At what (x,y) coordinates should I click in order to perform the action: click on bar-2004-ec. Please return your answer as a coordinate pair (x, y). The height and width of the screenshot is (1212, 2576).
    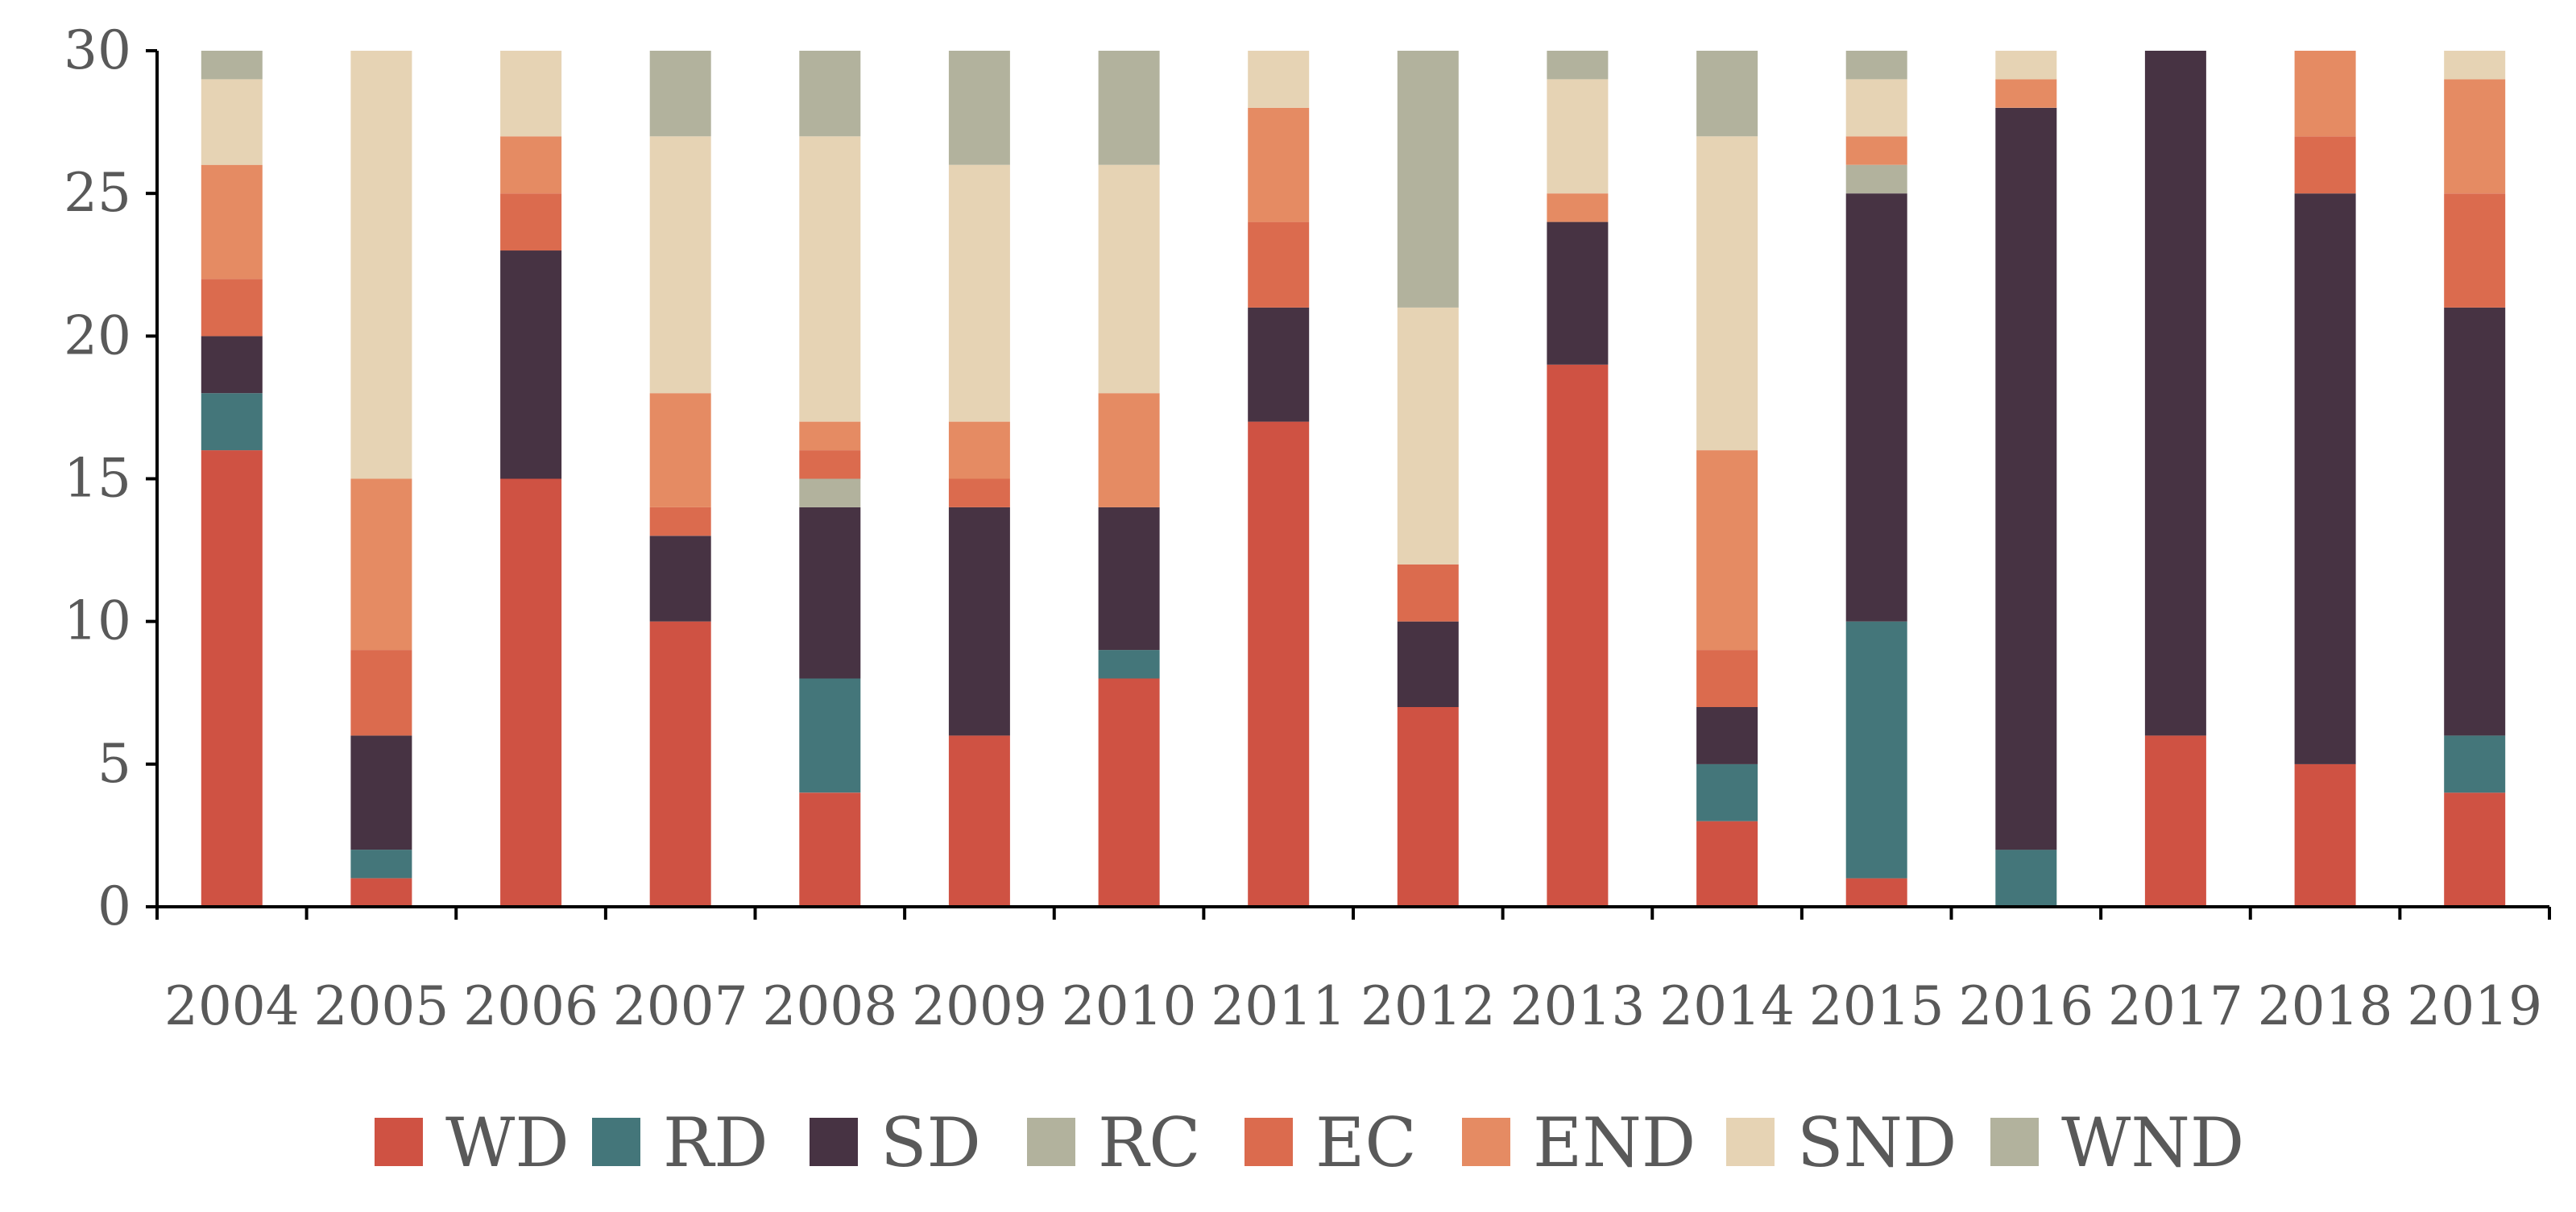
    Looking at the image, I should click on (232, 308).